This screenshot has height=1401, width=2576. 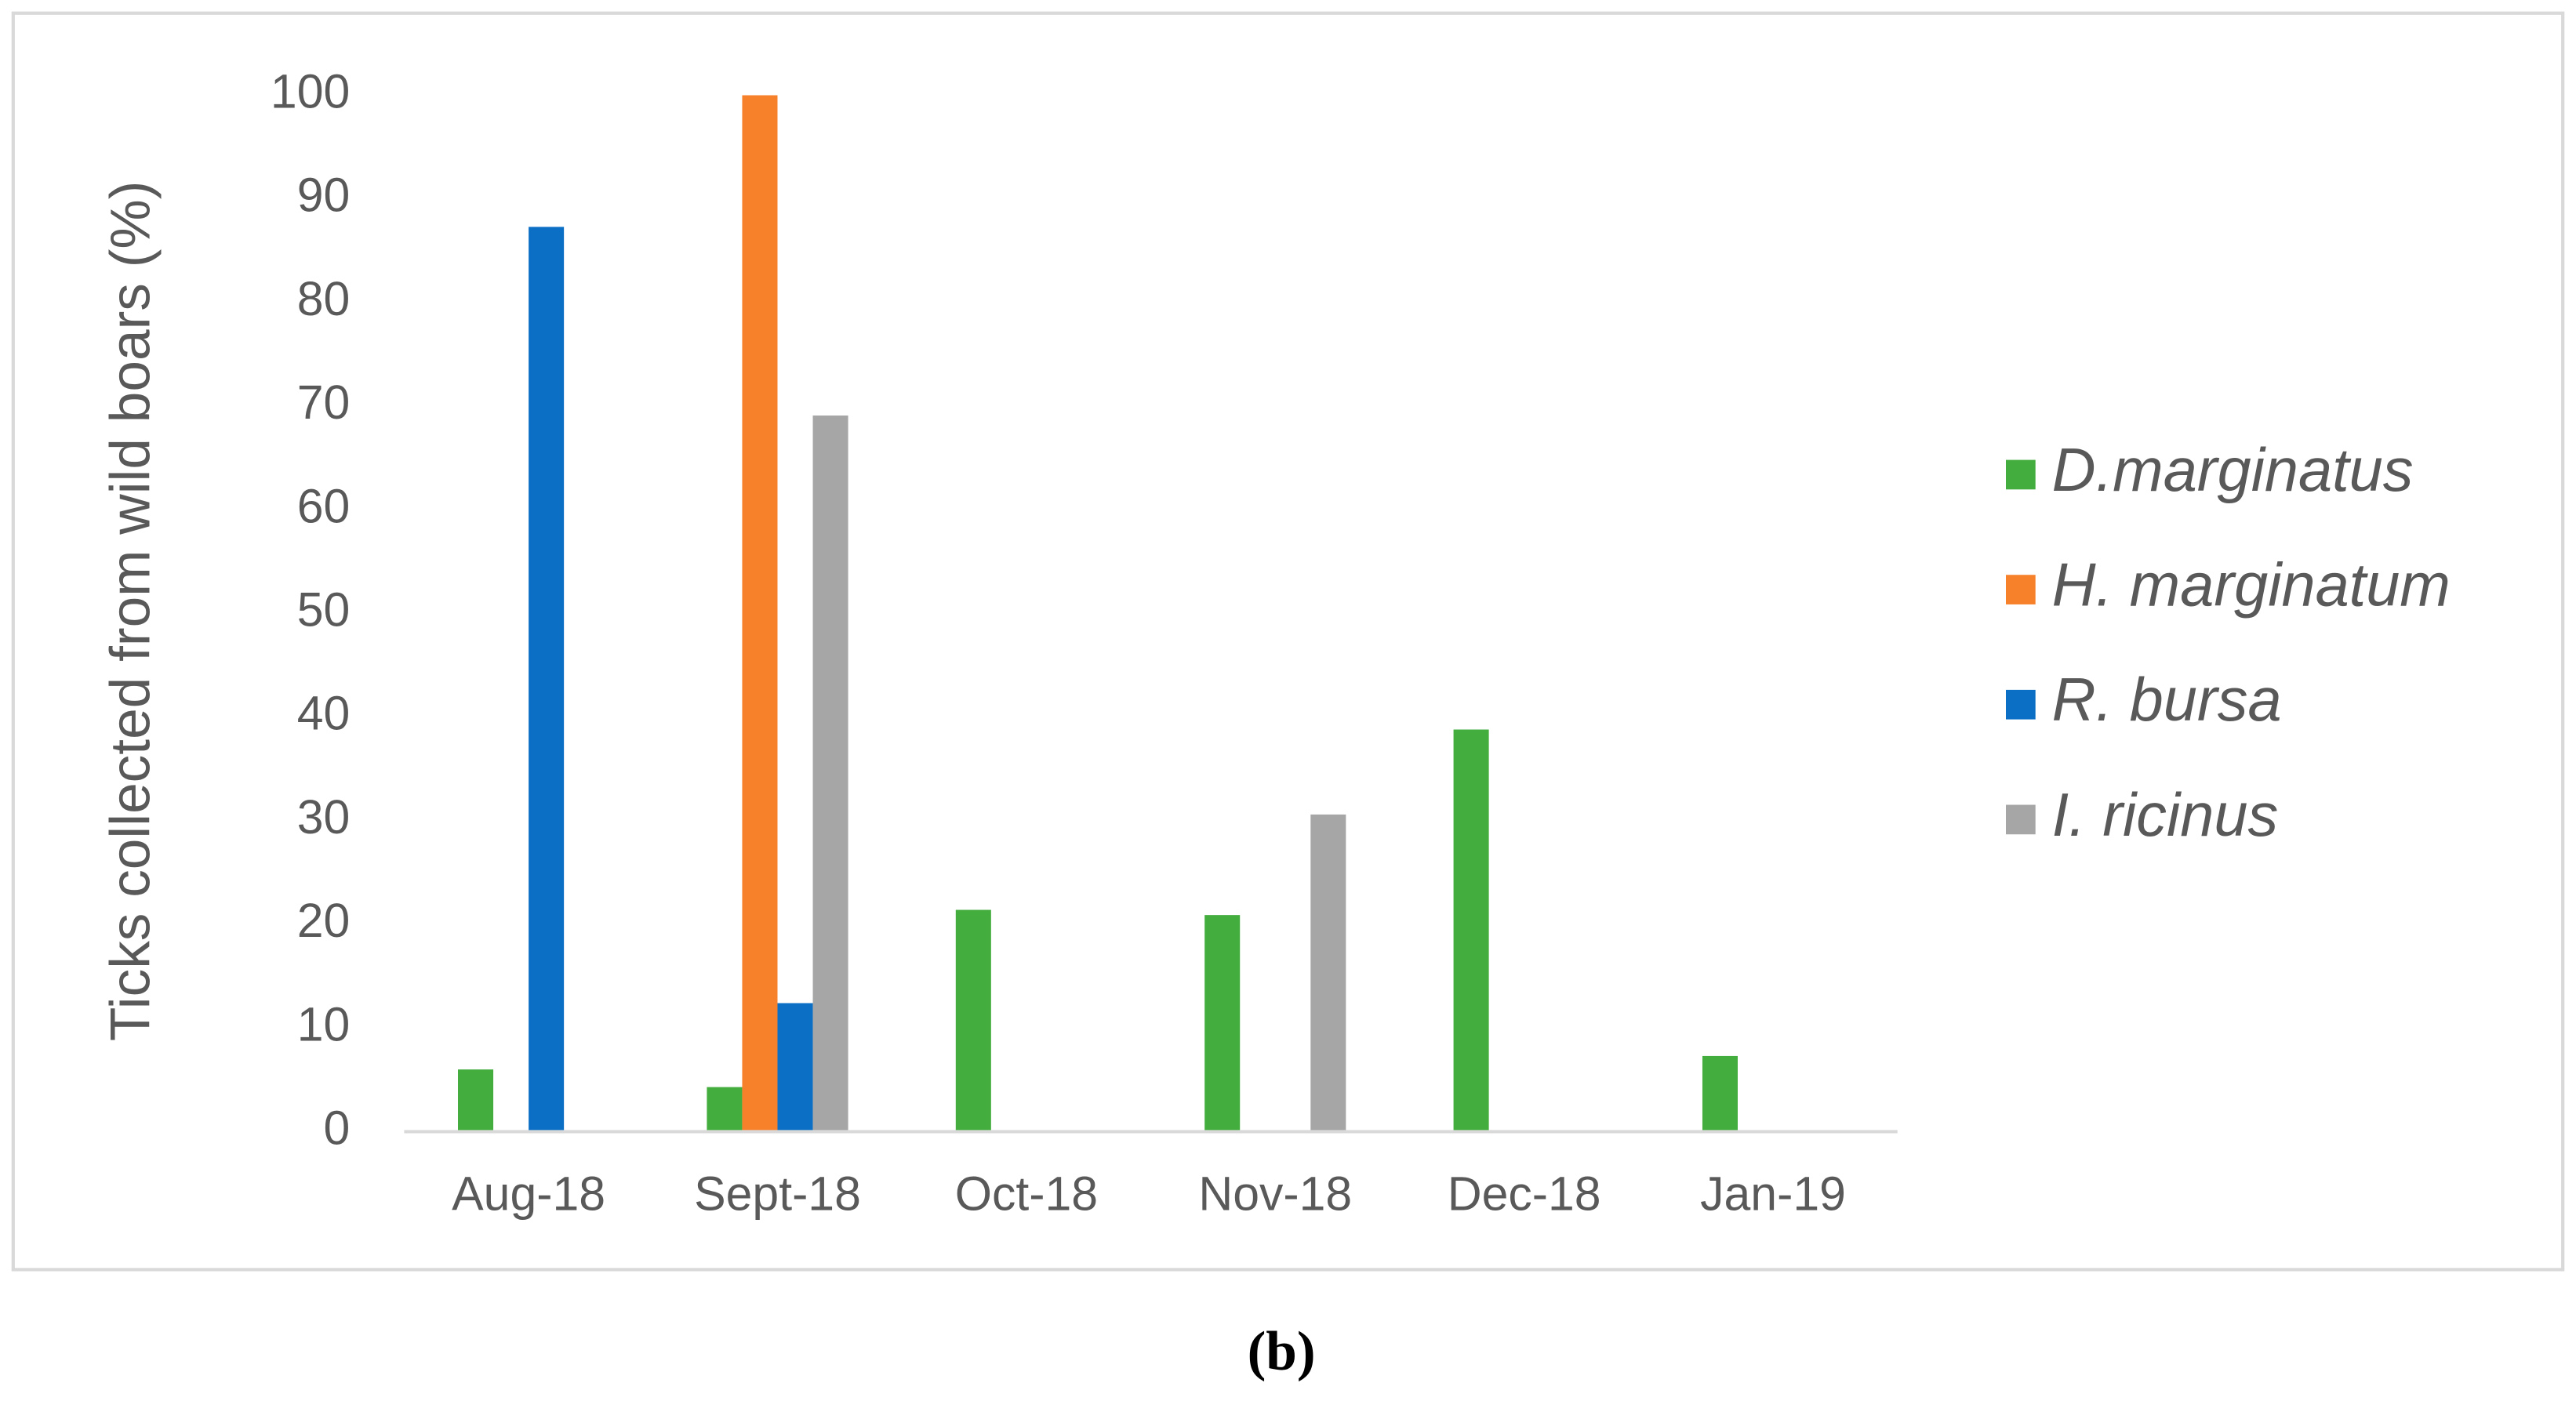 I want to click on y-tick-label: 50, so click(x=324, y=610).